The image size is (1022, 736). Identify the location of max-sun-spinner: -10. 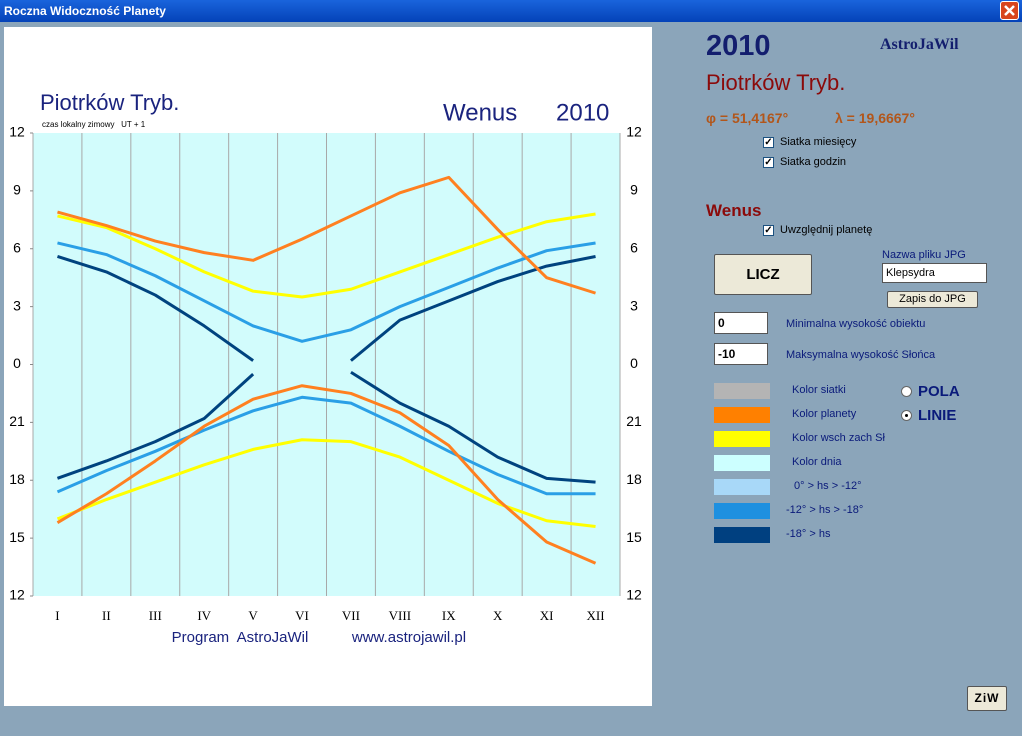
(741, 354).